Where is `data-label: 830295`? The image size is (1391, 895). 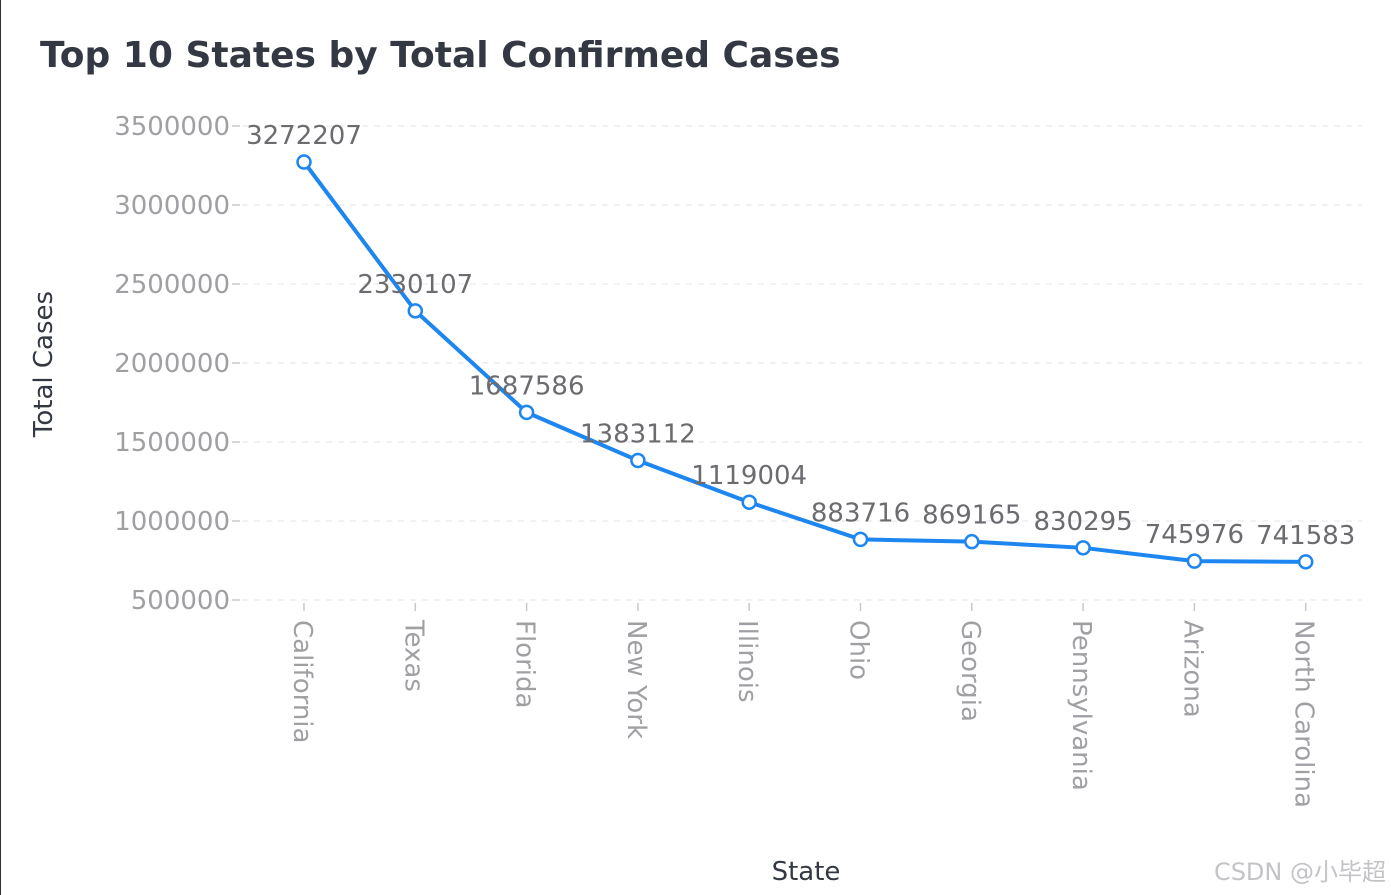 data-label: 830295 is located at coordinates (1082, 522).